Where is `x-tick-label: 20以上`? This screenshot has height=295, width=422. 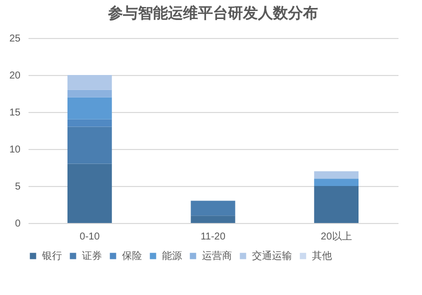
x-tick-label: 20以上 is located at coordinates (336, 236).